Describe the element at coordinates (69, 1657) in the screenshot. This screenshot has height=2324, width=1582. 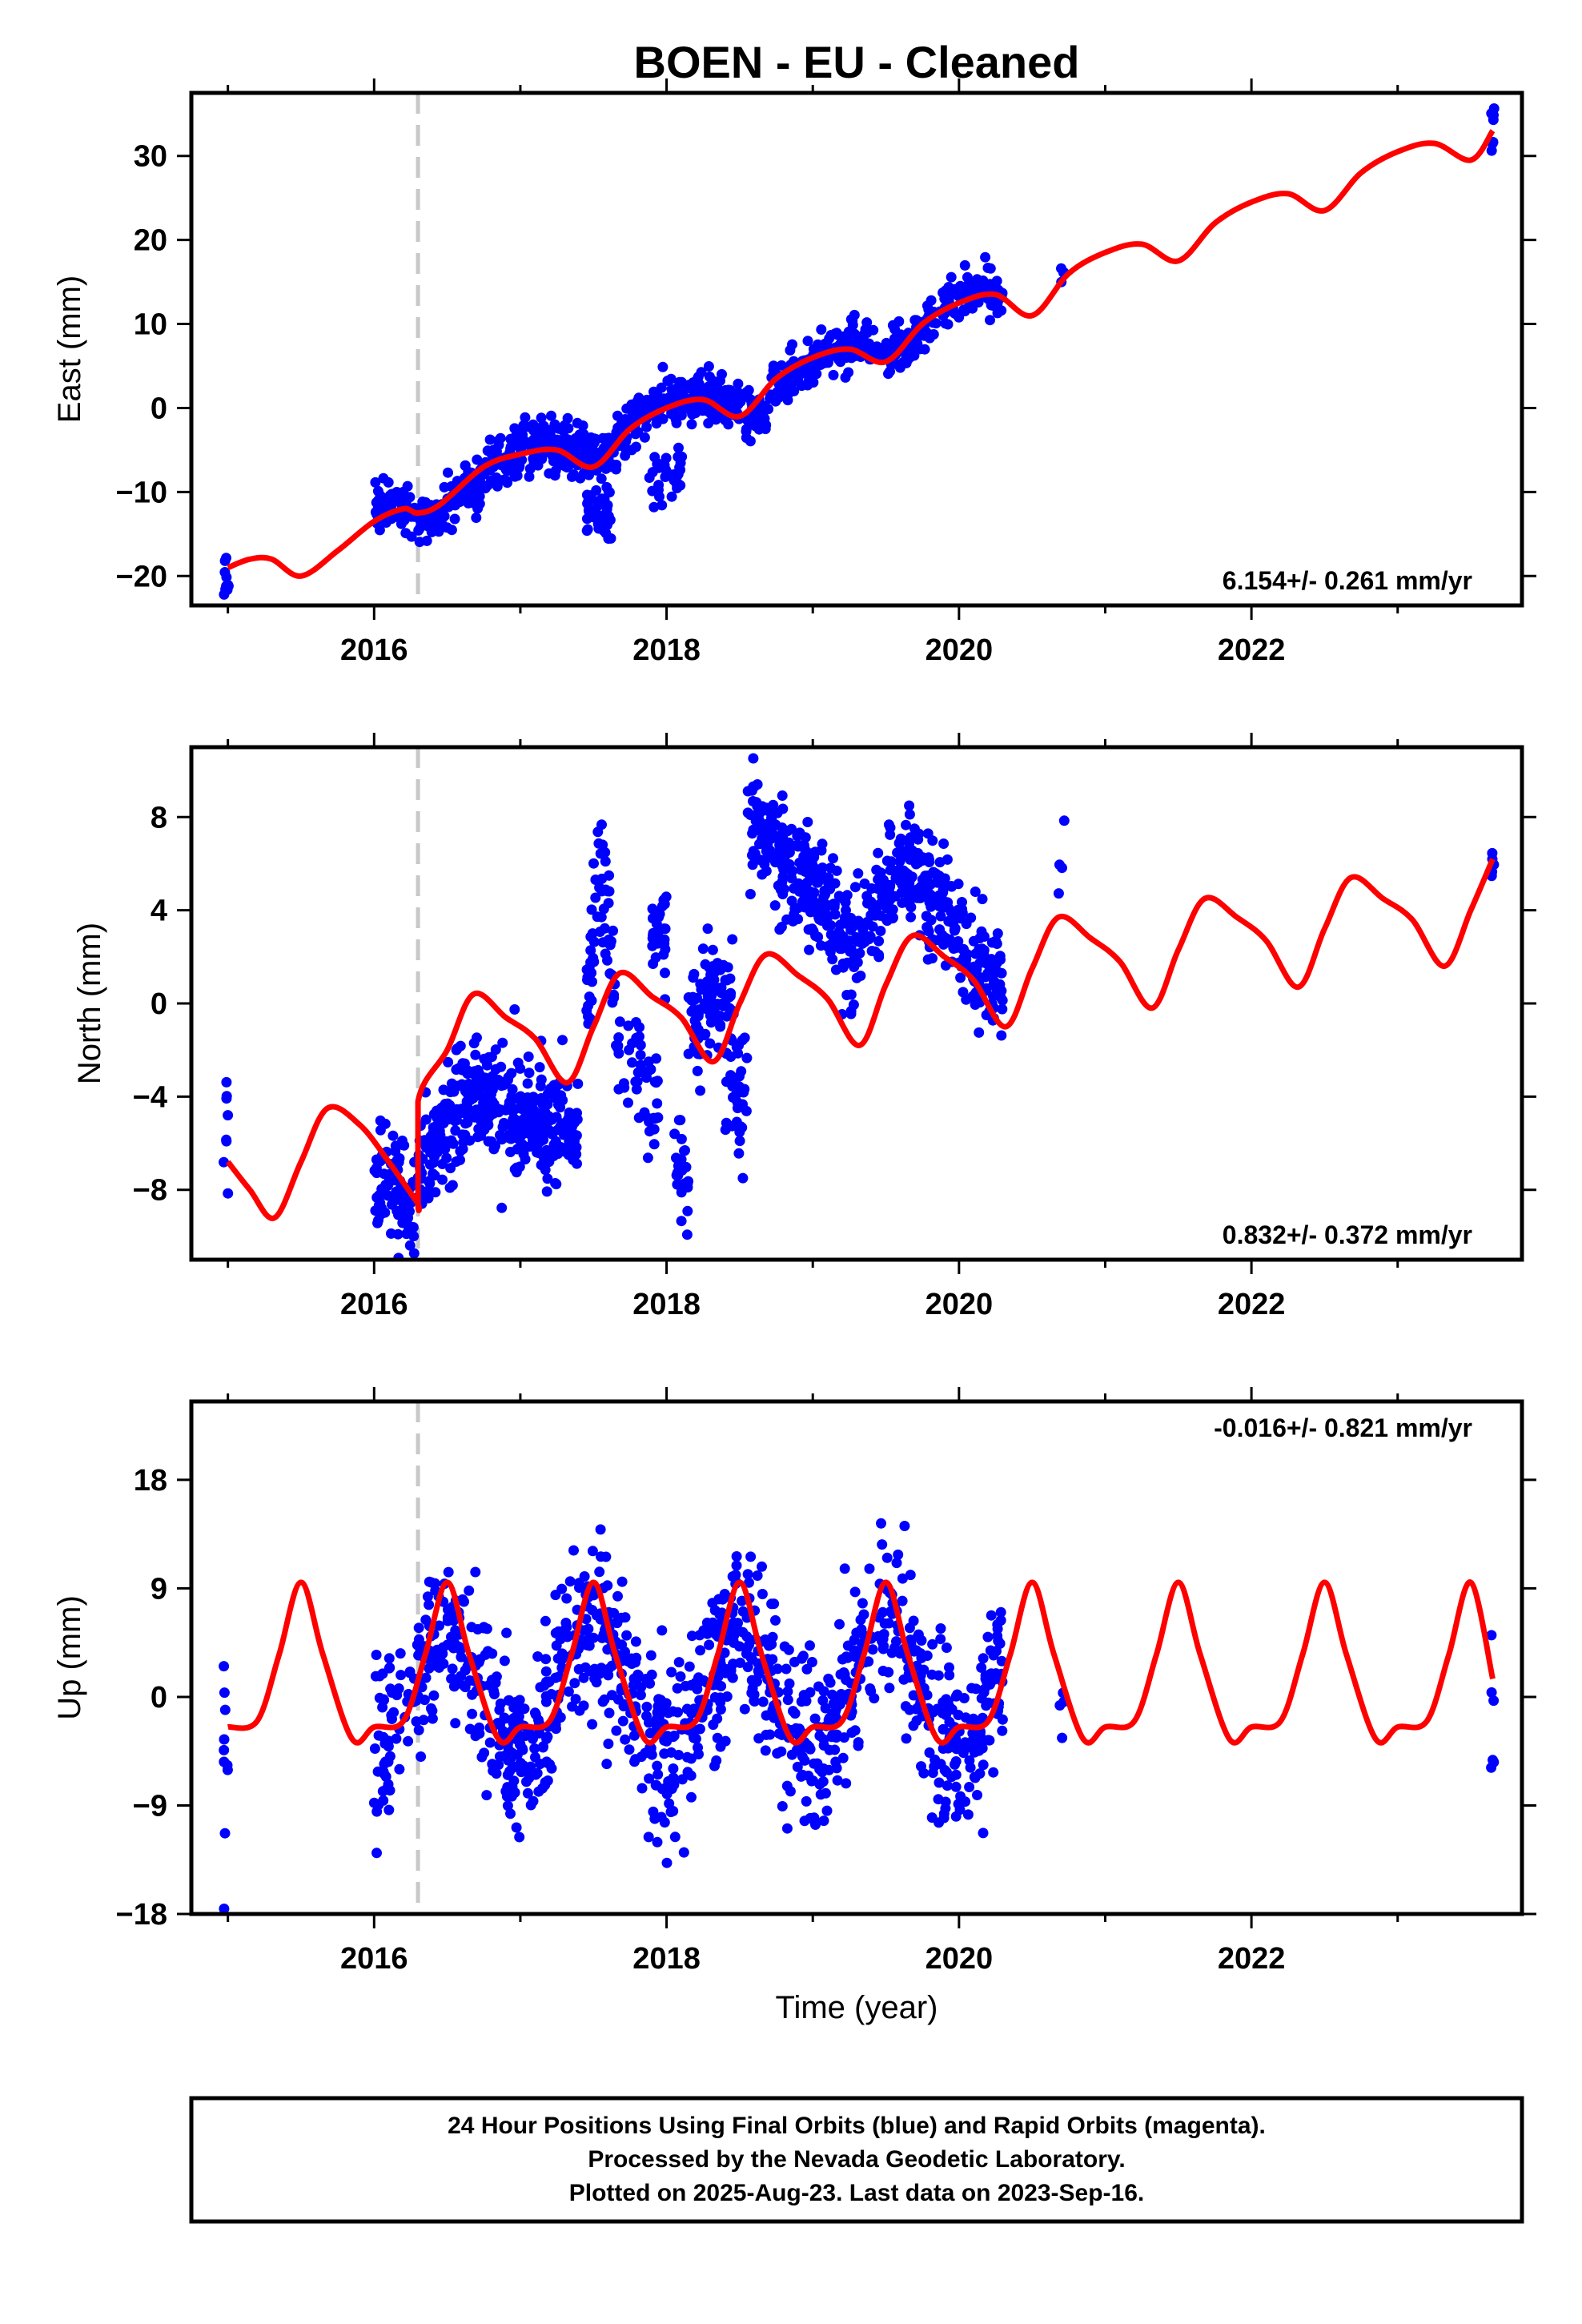
I see `y-axis-label: Up (mm)` at that location.